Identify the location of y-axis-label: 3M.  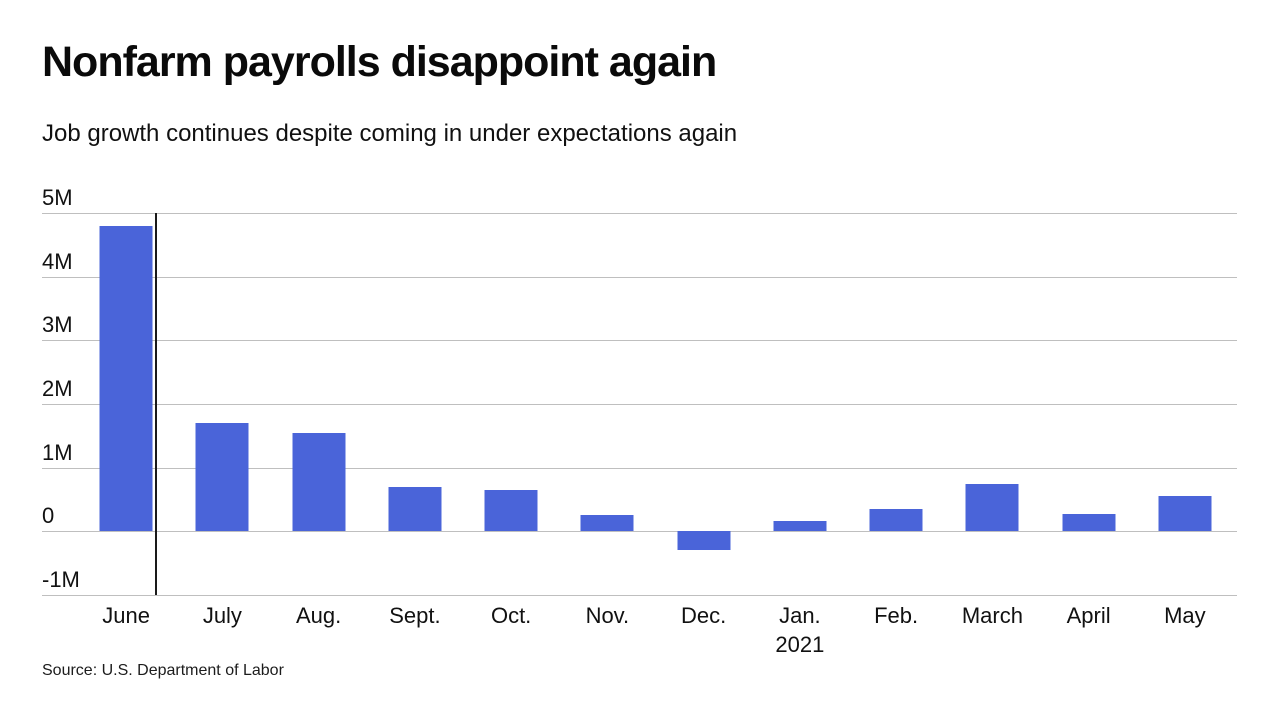
(57, 325).